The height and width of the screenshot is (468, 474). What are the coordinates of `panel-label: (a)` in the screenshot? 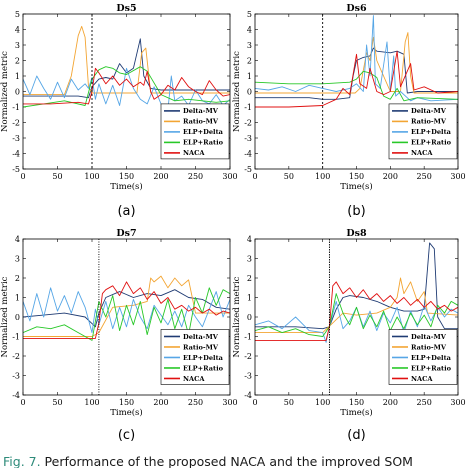 It's located at (126, 211).